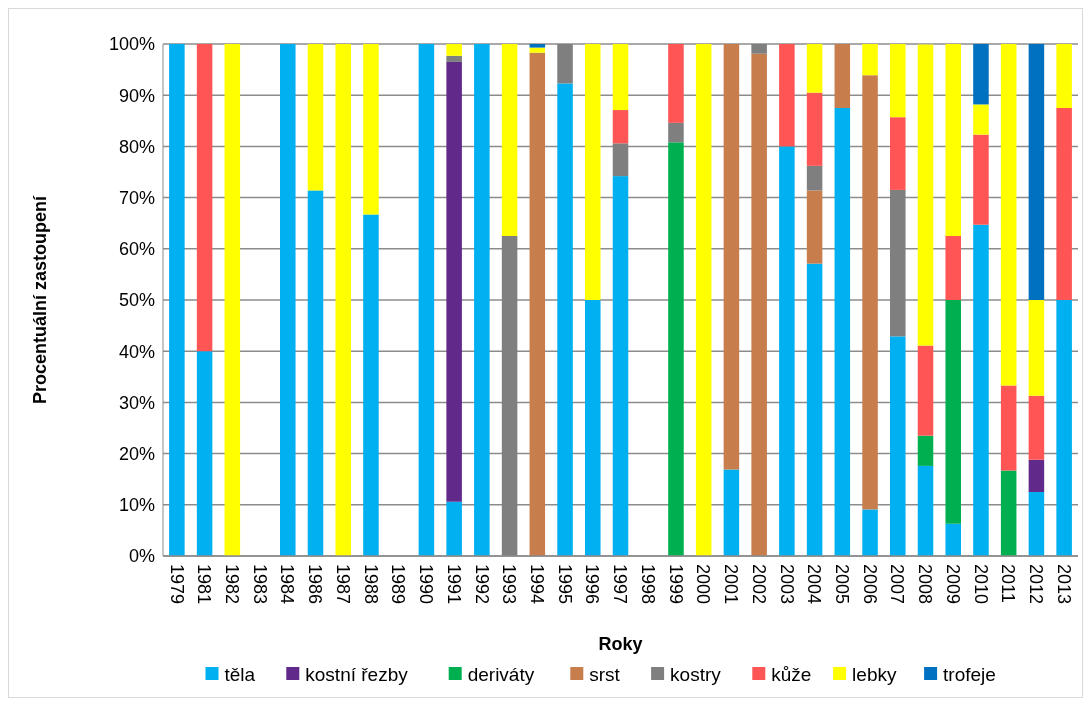  Describe the element at coordinates (592, 584) in the screenshot. I see `x-tick-label: 1996` at that location.